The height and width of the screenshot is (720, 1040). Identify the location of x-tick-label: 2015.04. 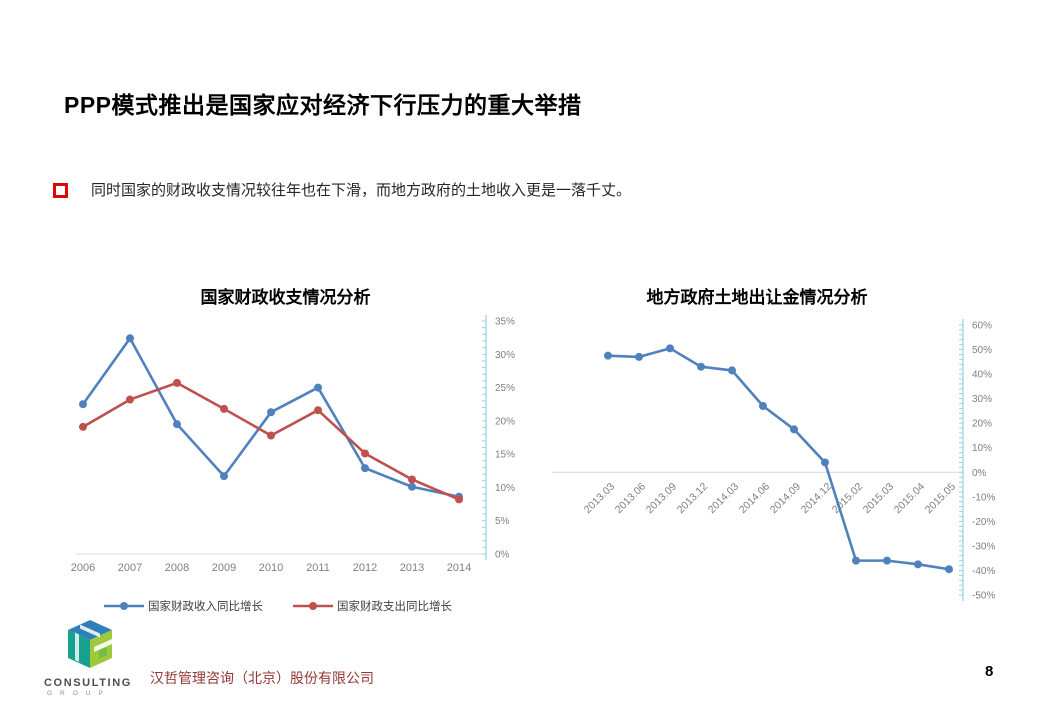
(909, 498).